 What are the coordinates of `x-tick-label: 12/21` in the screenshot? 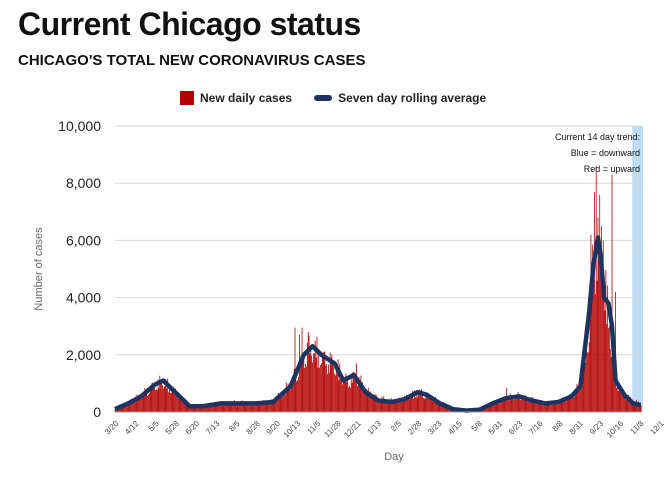 It's located at (352, 429).